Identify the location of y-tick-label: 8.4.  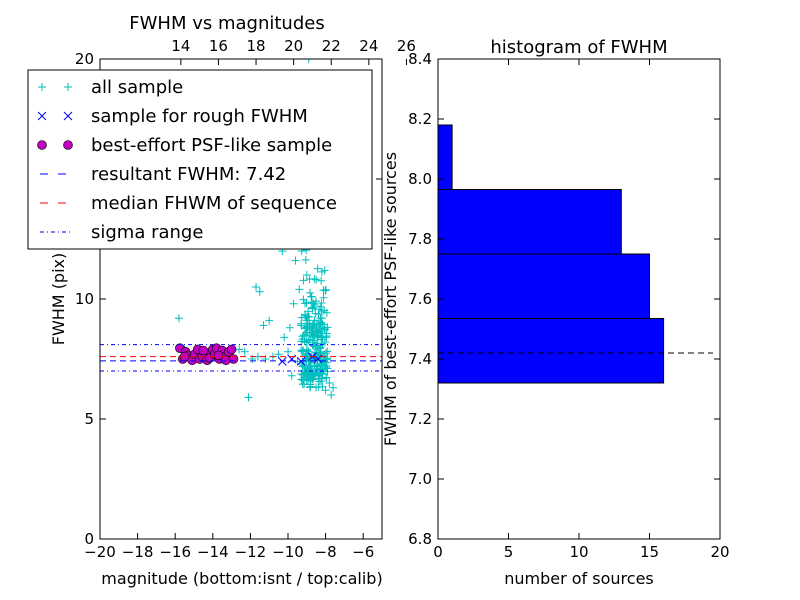
(420, 59).